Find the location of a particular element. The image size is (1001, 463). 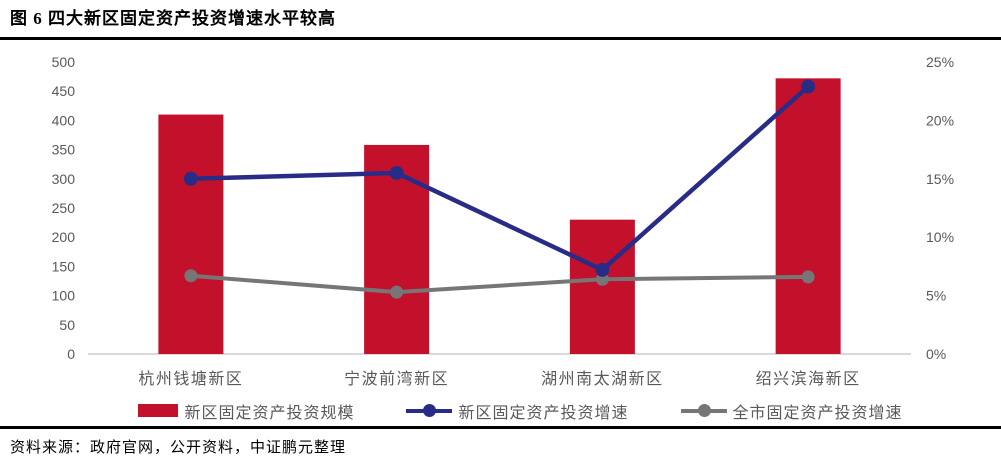

chart-legend: 新区固定资产投资规模 新区固定资产投资增速 全市固定资产投资增速 is located at coordinates (500, 410).